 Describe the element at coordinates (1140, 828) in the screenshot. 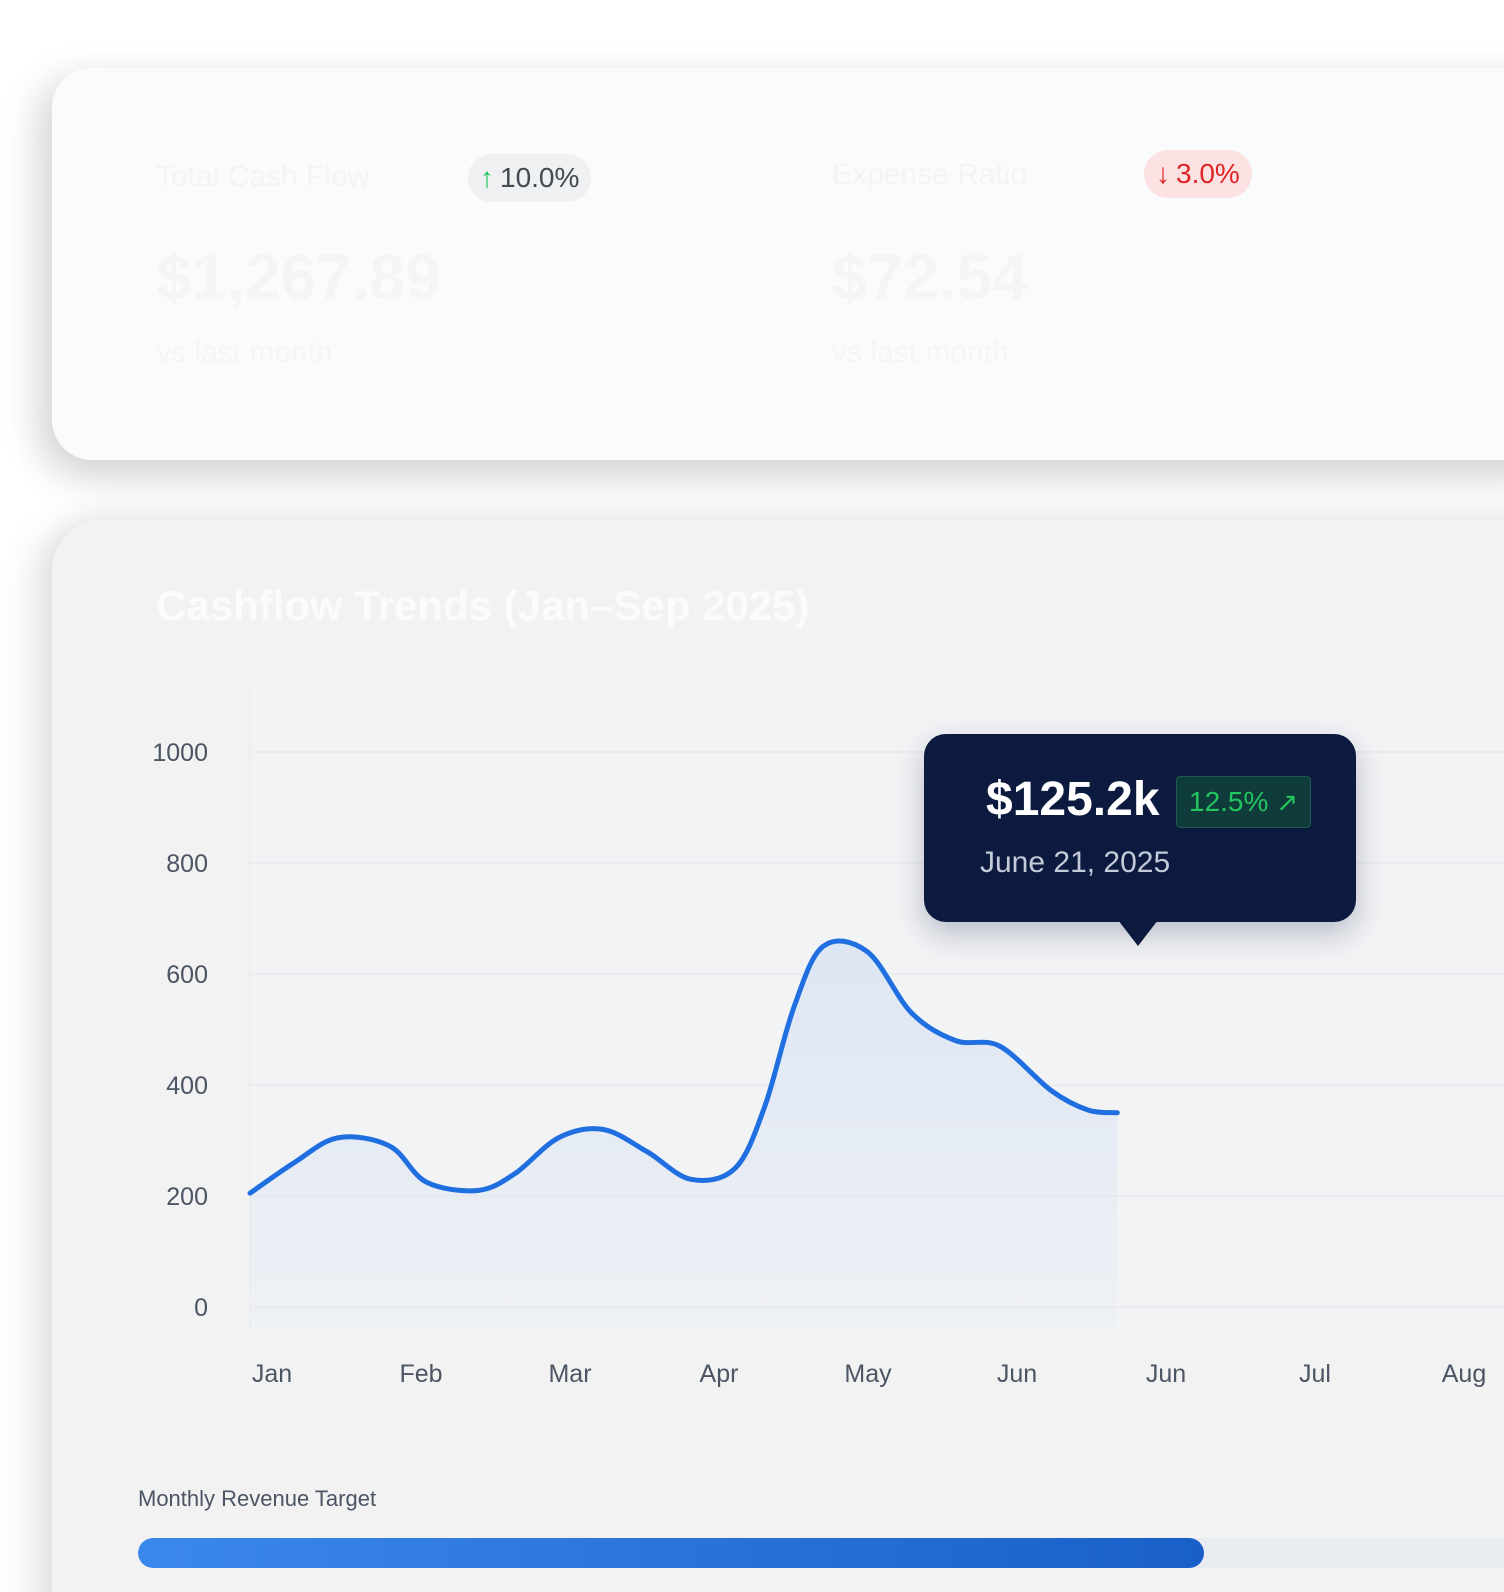

I see `chart-tooltip: $125.2k 12.5% ↗ June 21, 2025` at that location.